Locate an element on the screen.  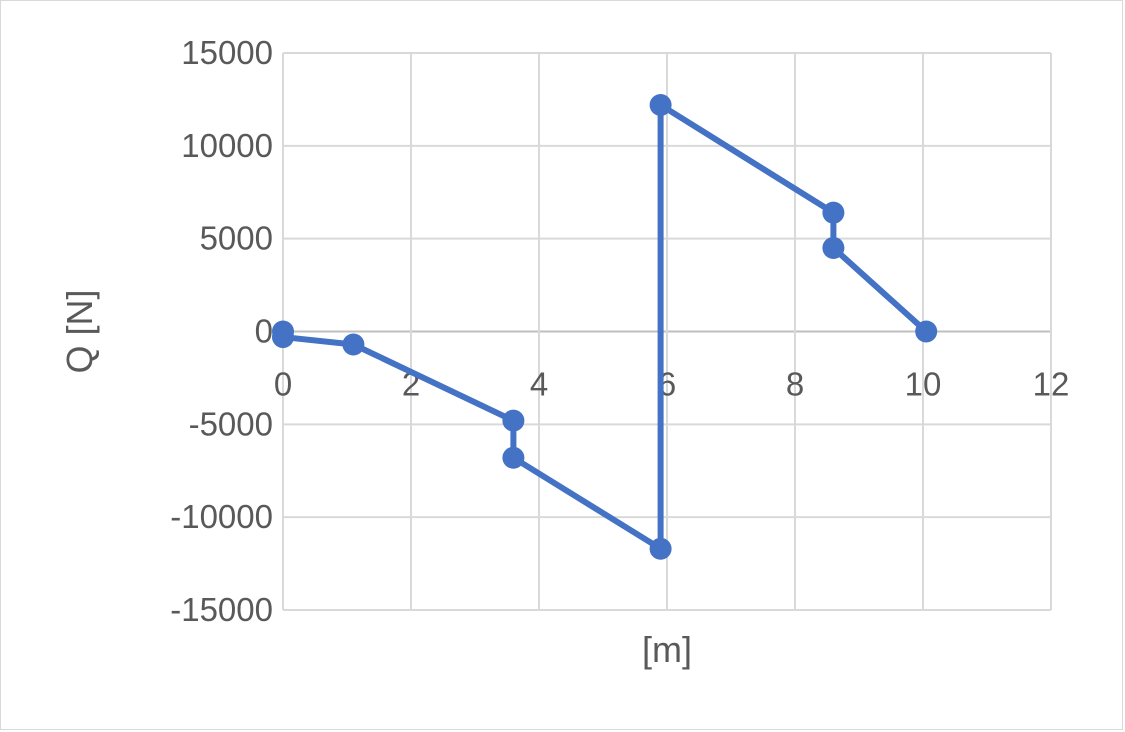
x-tick-label: 10 is located at coordinates (923, 384).